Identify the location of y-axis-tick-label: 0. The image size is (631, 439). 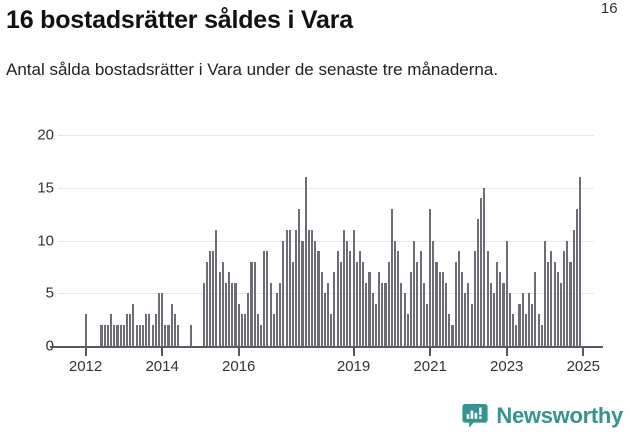
(32, 346).